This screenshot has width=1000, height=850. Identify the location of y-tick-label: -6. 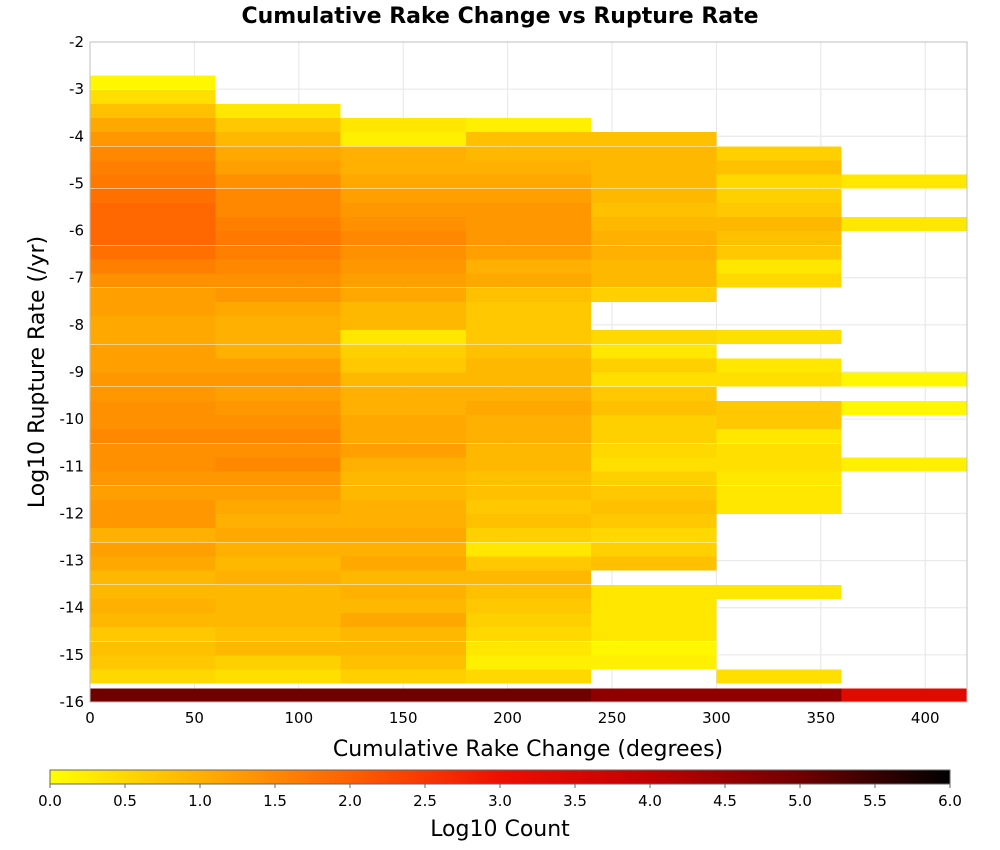
(76, 231).